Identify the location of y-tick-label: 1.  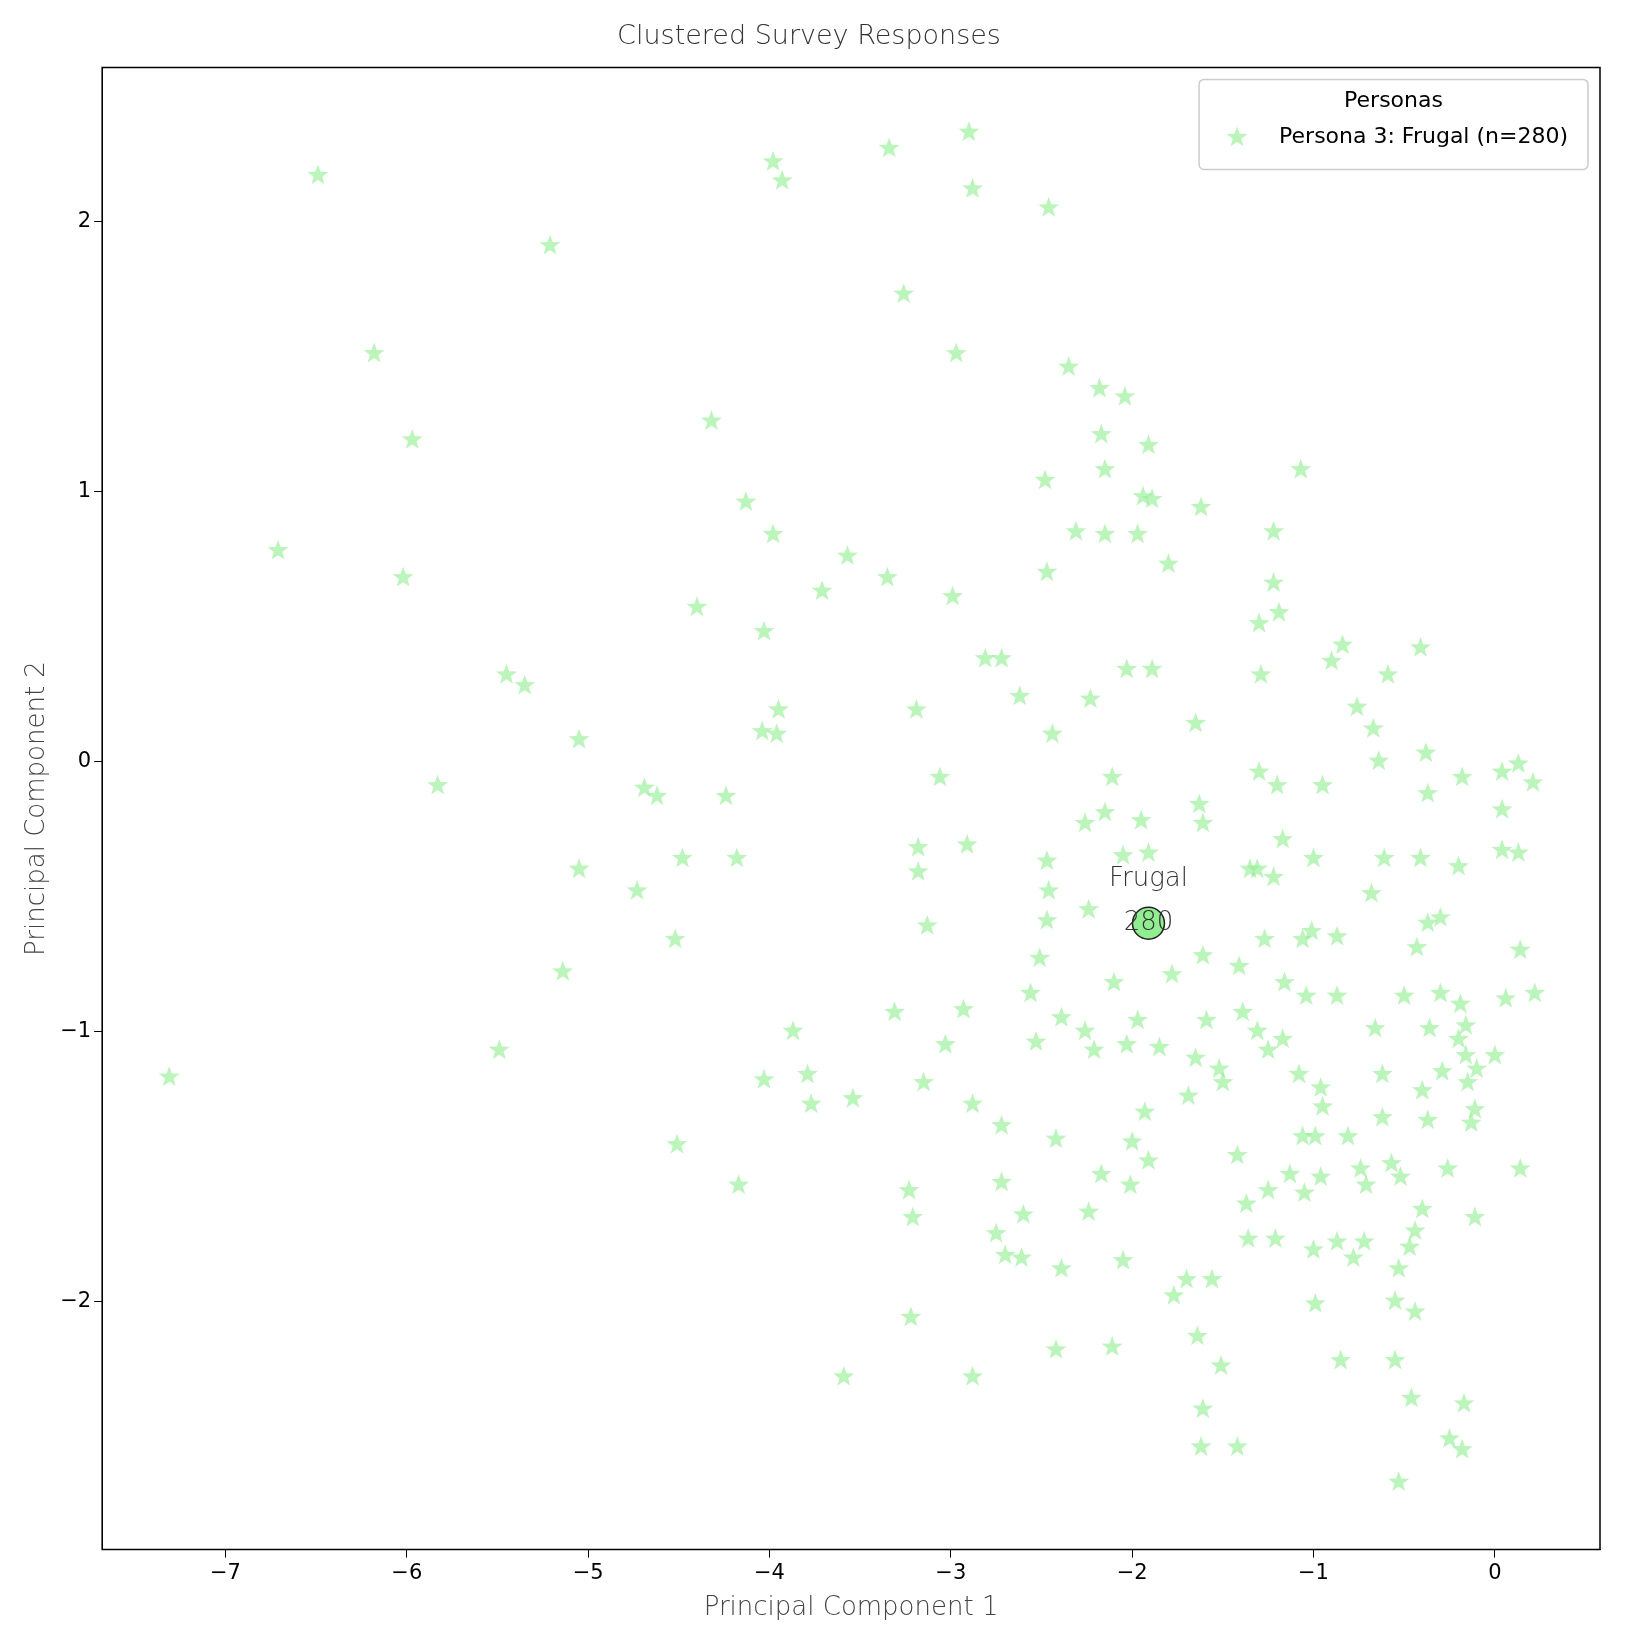
(84, 489).